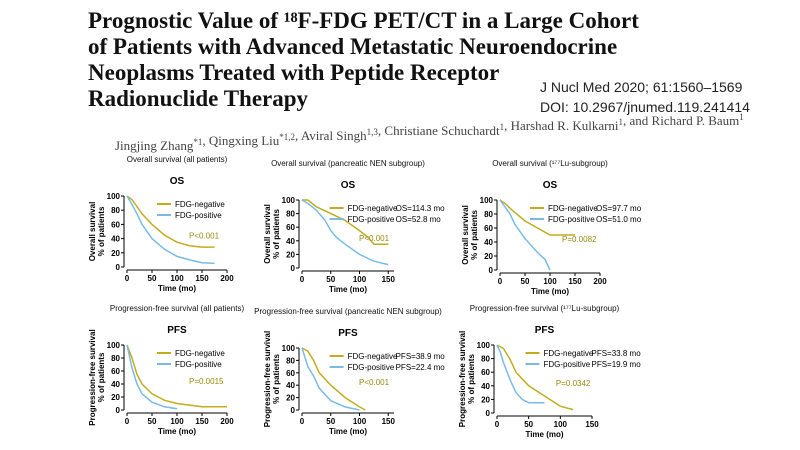 The width and height of the screenshot is (800, 450). Describe the element at coordinates (287, 137) in the screenshot. I see `author-affiliation: *1,2` at that location.